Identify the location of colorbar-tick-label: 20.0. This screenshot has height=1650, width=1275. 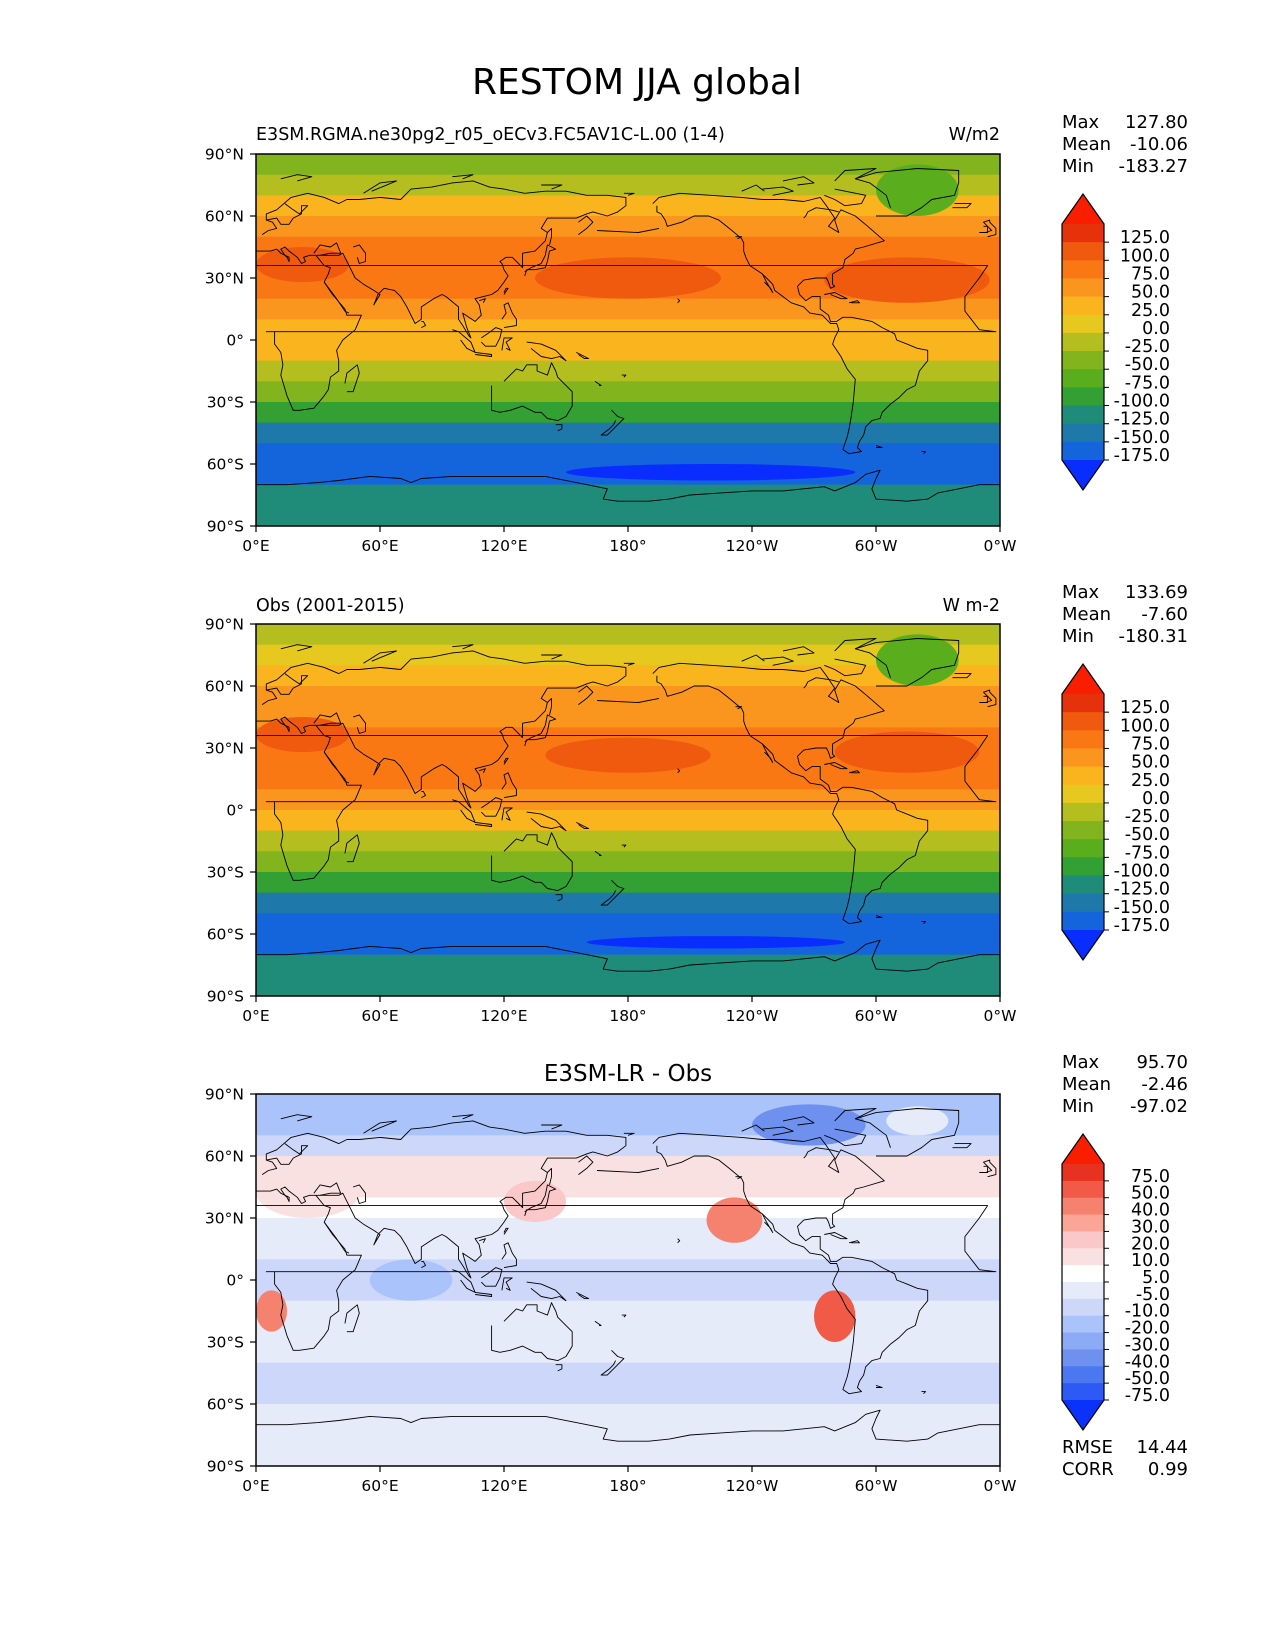
(1150, 1244).